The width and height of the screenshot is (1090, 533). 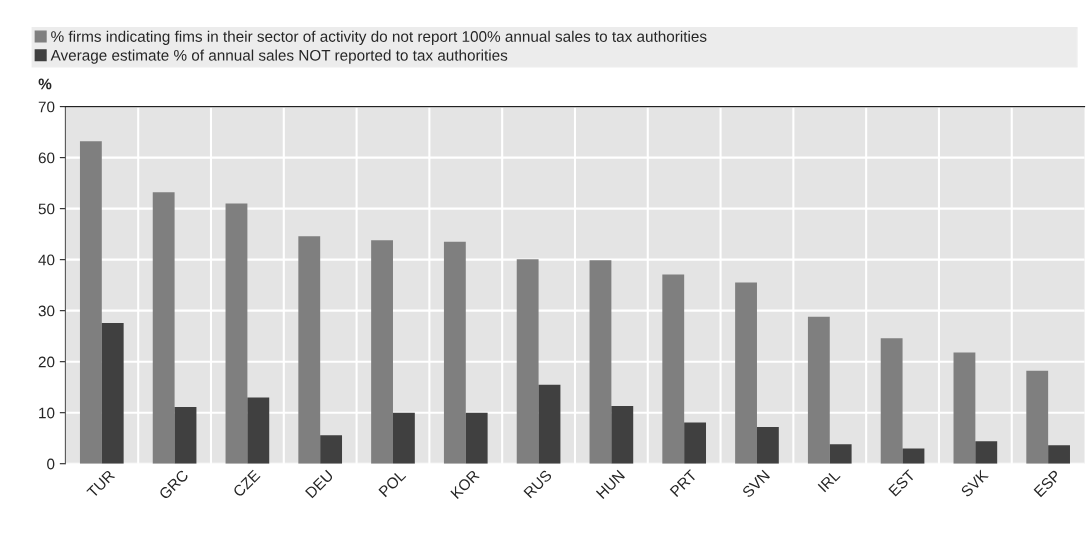 What do you see at coordinates (829, 481) in the screenshot?
I see `x-tick-label: IRL` at bounding box center [829, 481].